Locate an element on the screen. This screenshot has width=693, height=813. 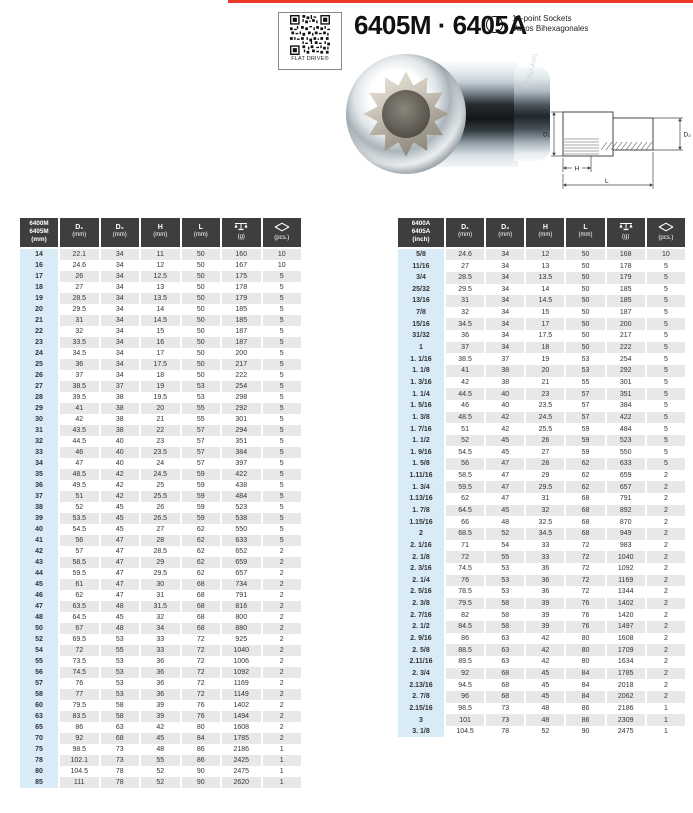
size-cell: 3/4 is located at coordinates (421, 277).